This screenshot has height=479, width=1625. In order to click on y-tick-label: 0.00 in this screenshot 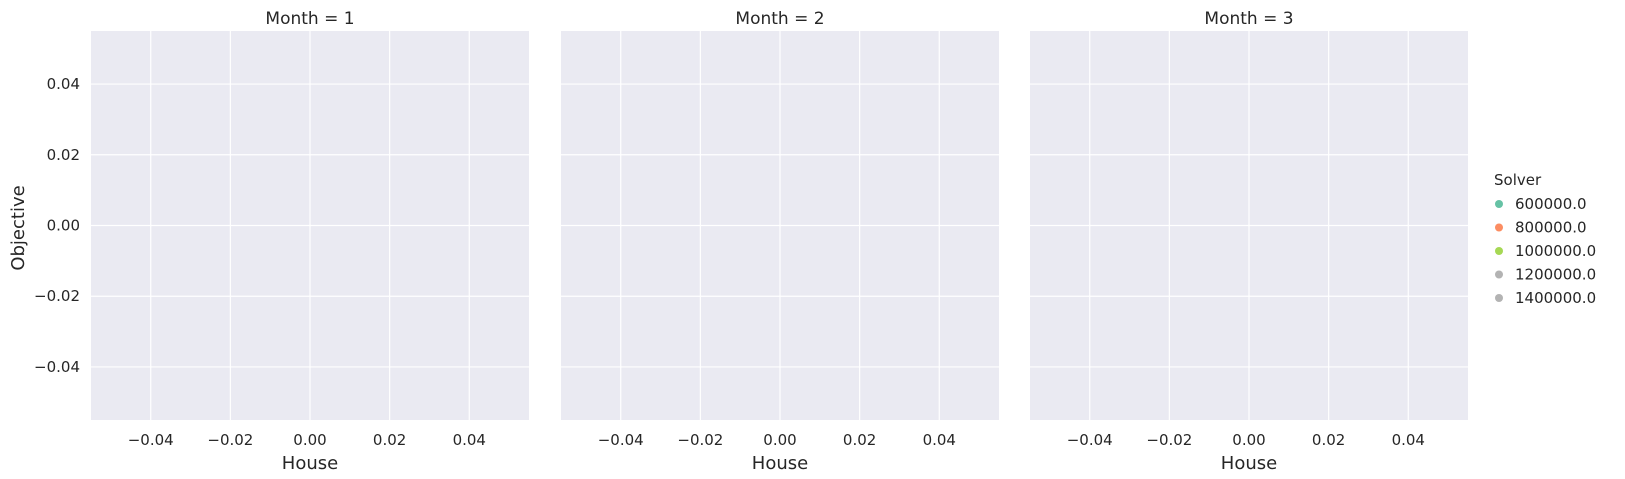, I will do `click(63, 226)`.